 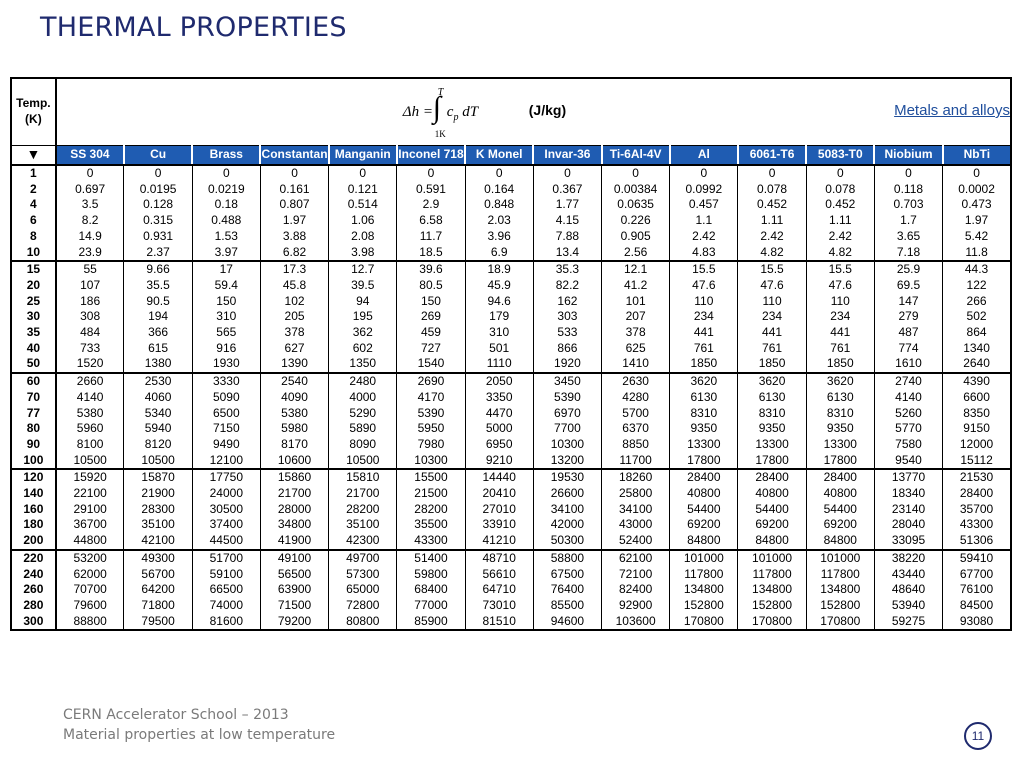 What do you see at coordinates (90, 477) in the screenshot?
I see `enthalpy-value-cell: 15920` at bounding box center [90, 477].